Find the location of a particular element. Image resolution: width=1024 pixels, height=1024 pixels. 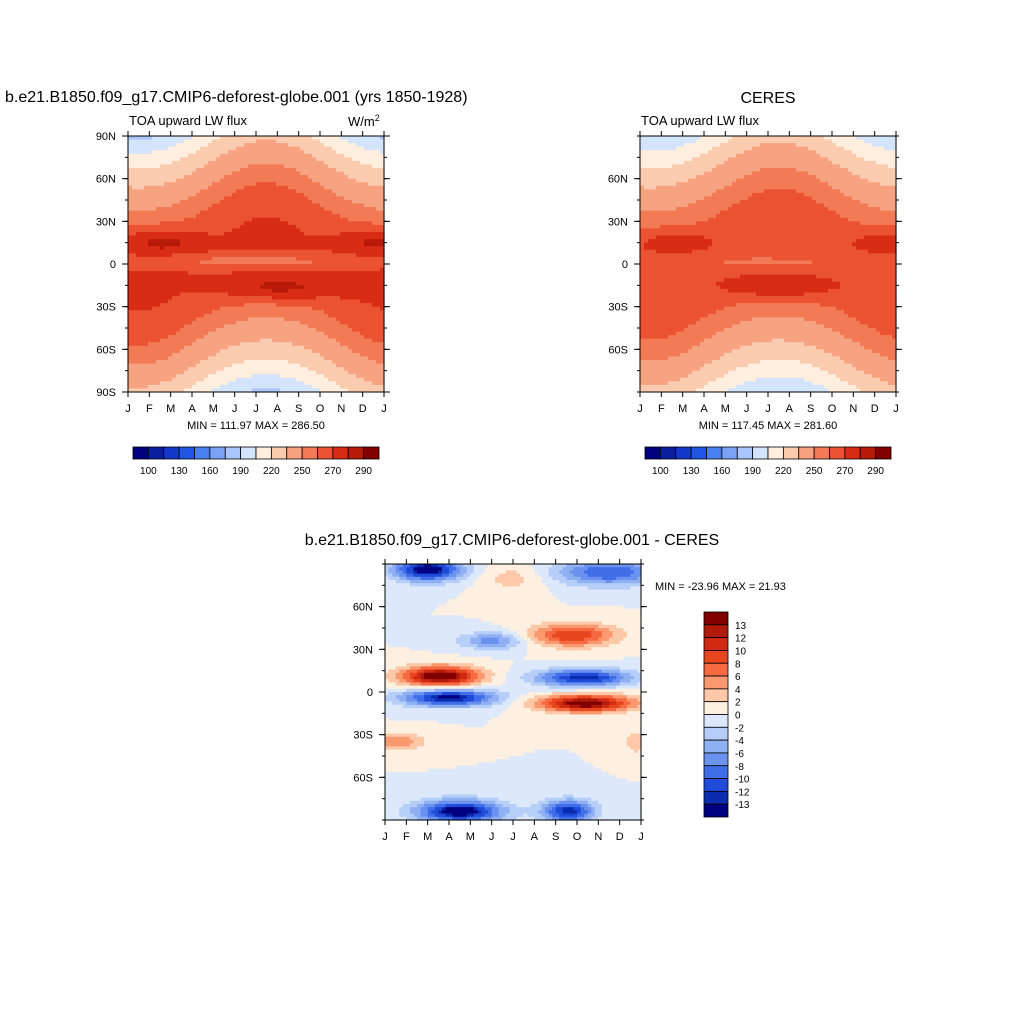

colorbar-label: 190 is located at coordinates (240, 471).